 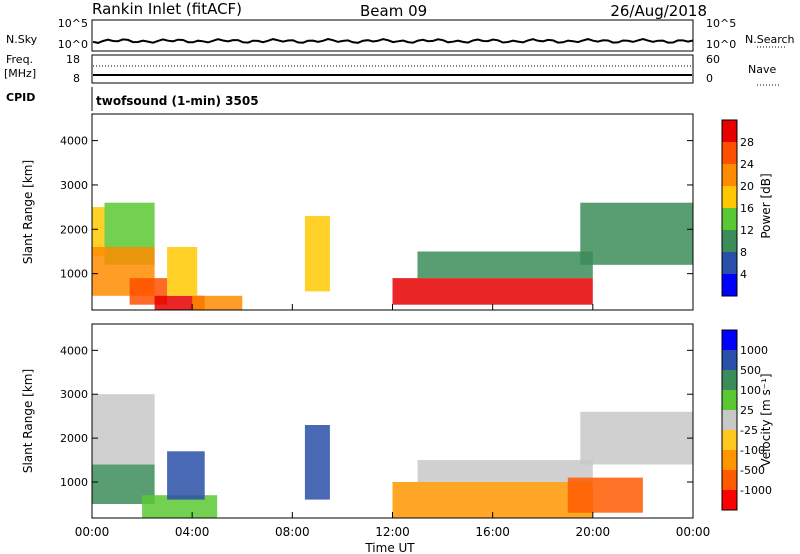 What do you see at coordinates (177, 101) in the screenshot?
I see `cpid-value: twofsound (1-min) 3505` at bounding box center [177, 101].